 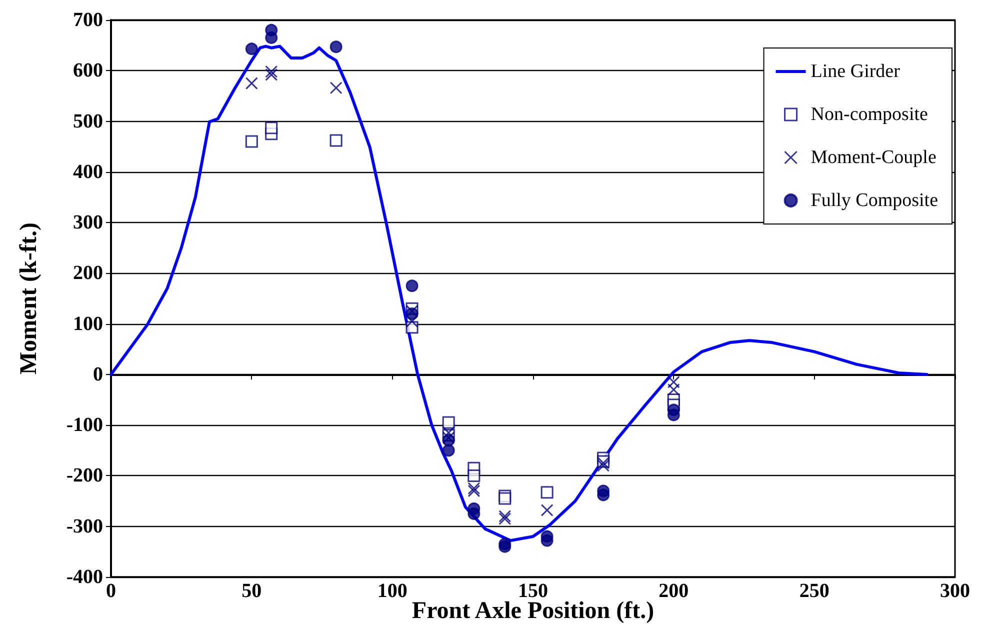 I want to click on y-tick-label: 400, so click(x=88, y=171).